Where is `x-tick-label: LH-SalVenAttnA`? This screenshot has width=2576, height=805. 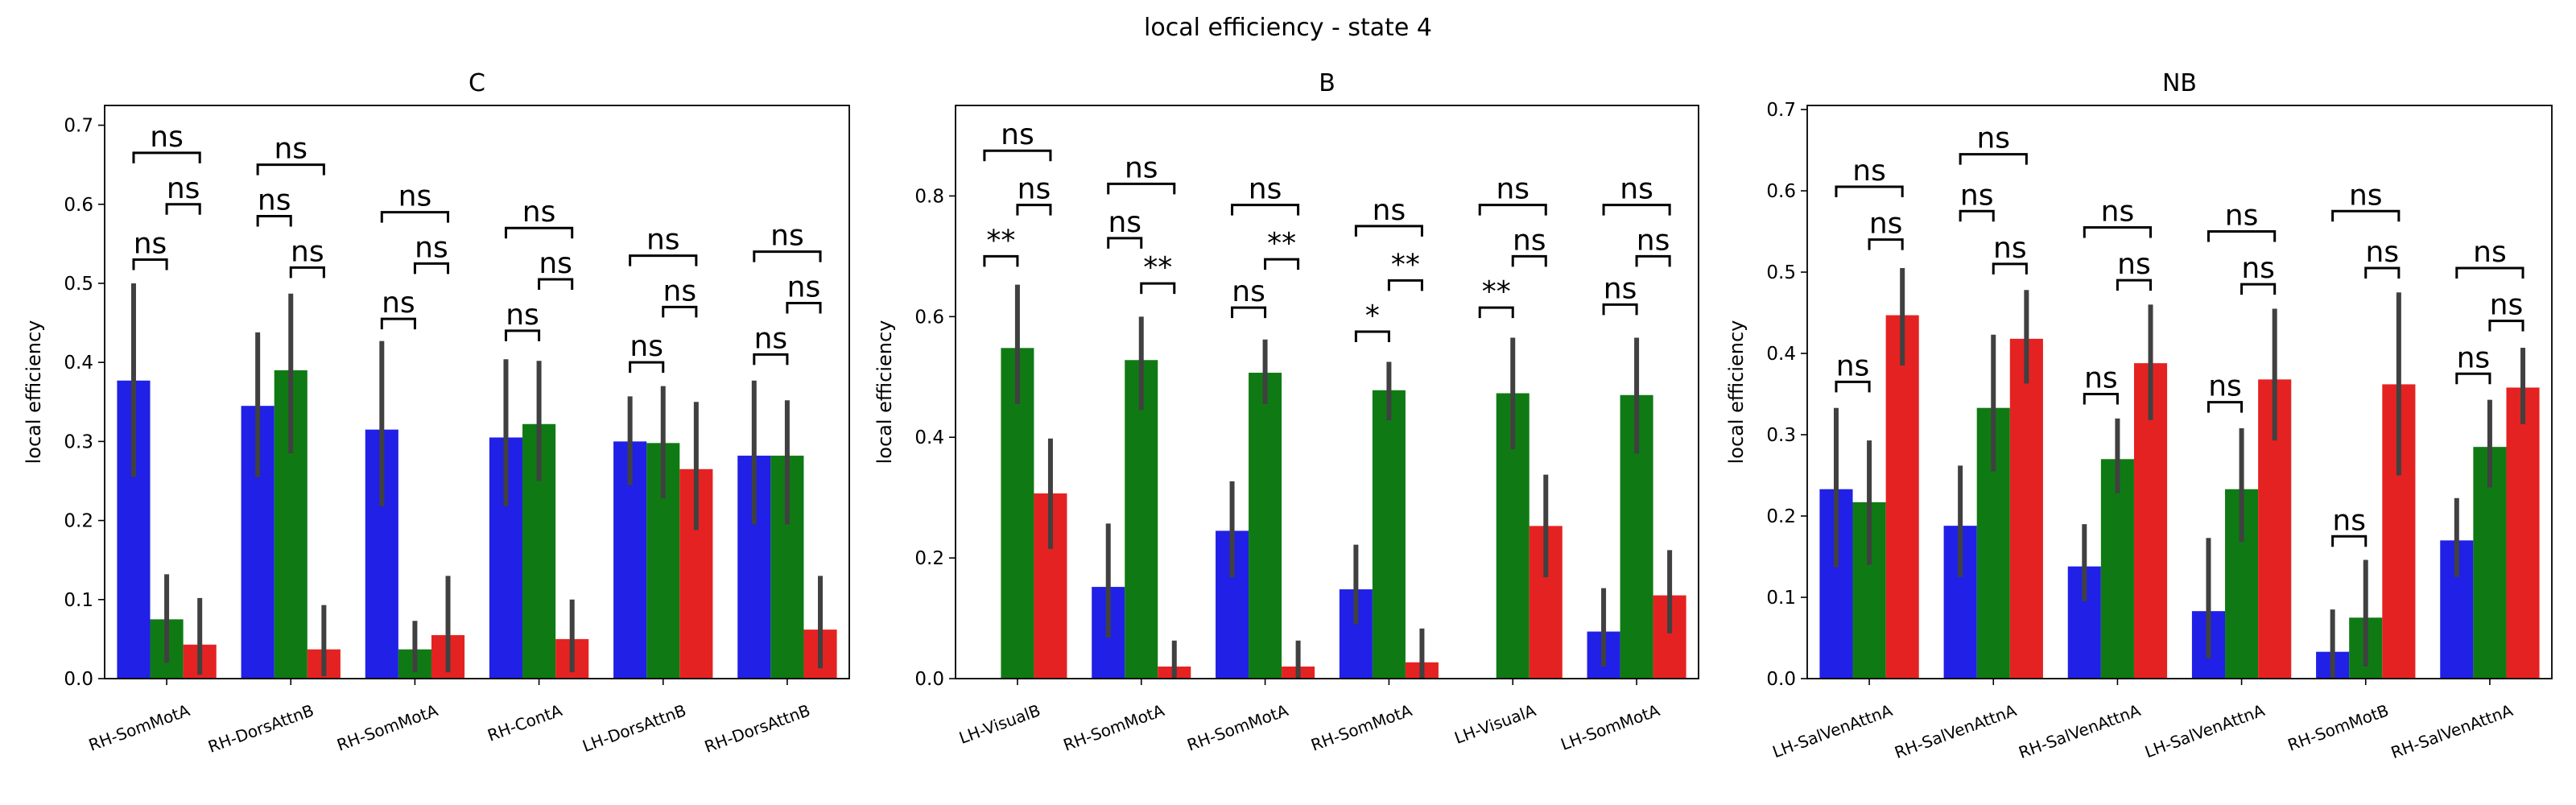 x-tick-label: LH-SalVenAttnA is located at coordinates (1832, 731).